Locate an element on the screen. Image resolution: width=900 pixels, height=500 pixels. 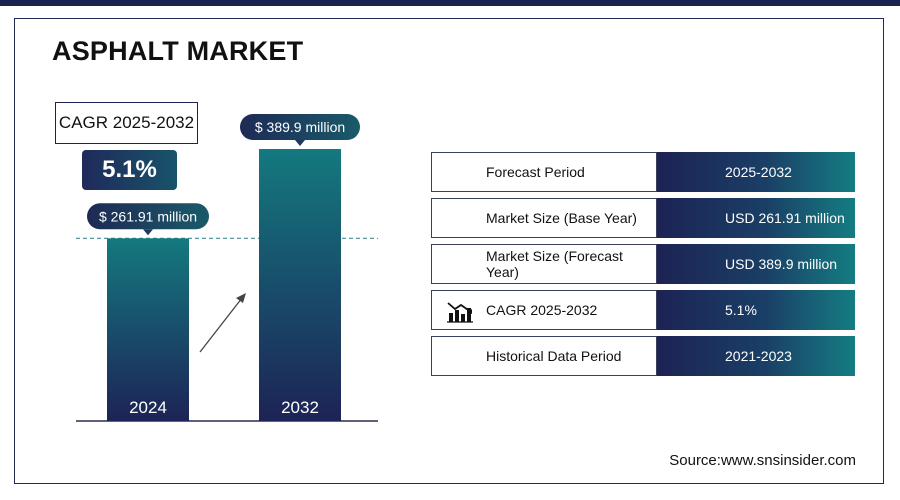
bar-category-label: 2024 is located at coordinates (148, 407).